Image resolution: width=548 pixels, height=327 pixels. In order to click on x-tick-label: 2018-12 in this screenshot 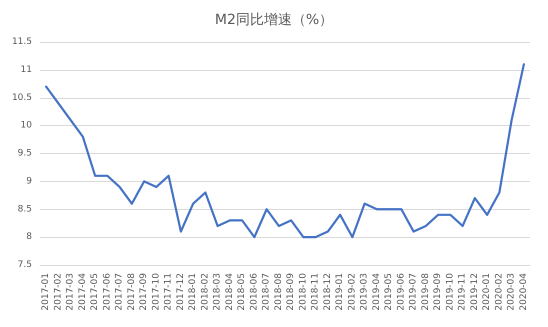, I will do `click(327, 292)`.